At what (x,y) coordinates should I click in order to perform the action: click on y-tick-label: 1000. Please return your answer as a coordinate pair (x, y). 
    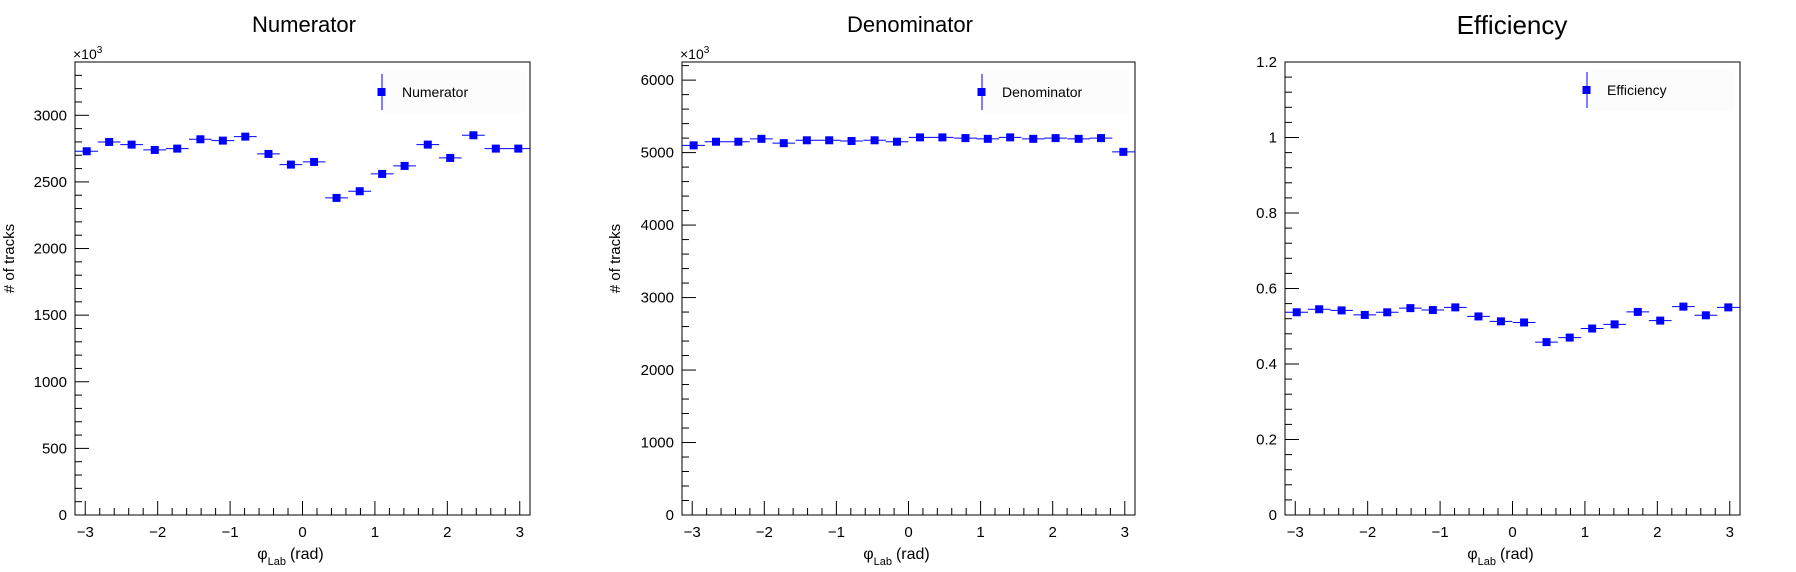
    Looking at the image, I should click on (657, 443).